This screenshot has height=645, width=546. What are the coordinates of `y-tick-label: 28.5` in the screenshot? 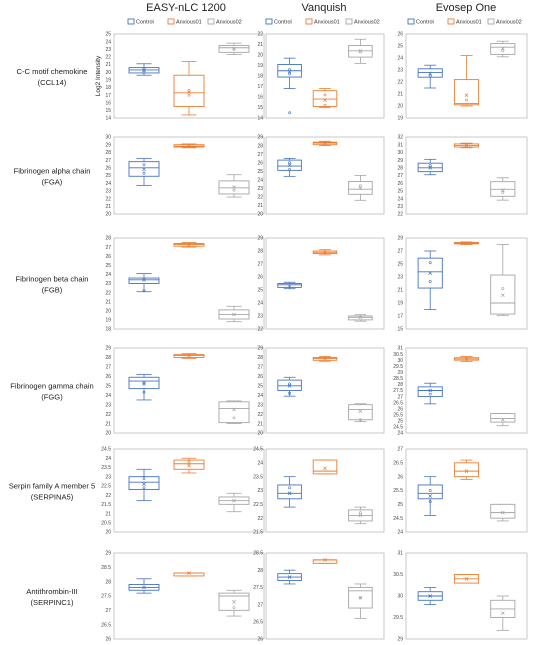 It's located at (106, 568).